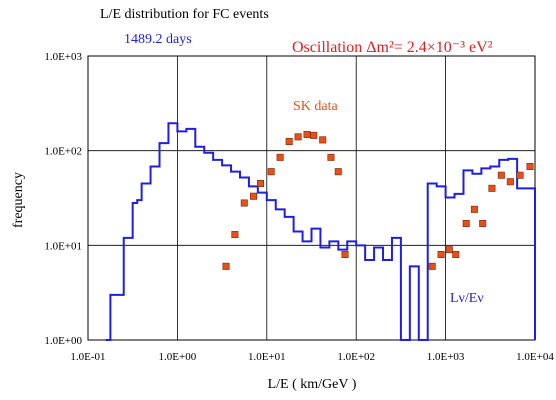  Describe the element at coordinates (63, 57) in the screenshot. I see `y-tick-label: 1.0E+03` at that location.